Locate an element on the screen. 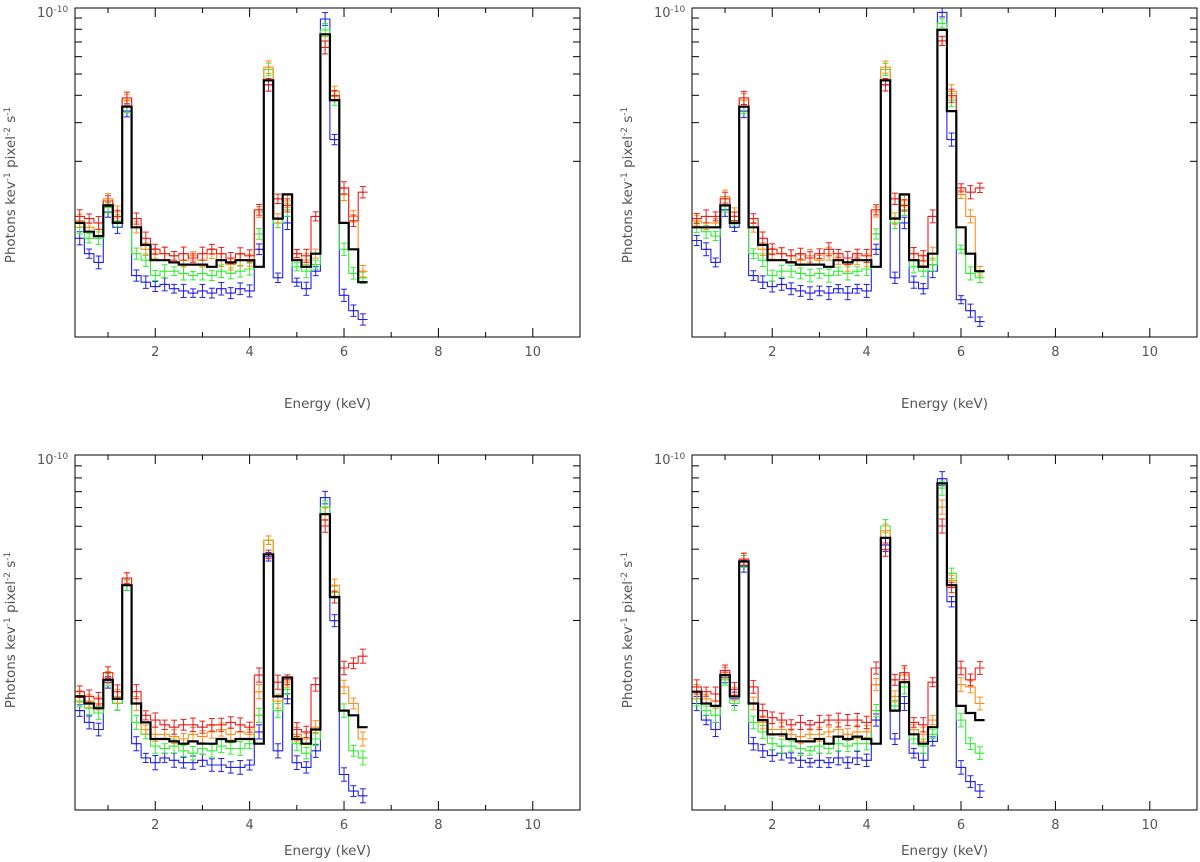 This screenshot has width=1200, height=862. y-tick-label: 10-10 is located at coordinates (670, 13).